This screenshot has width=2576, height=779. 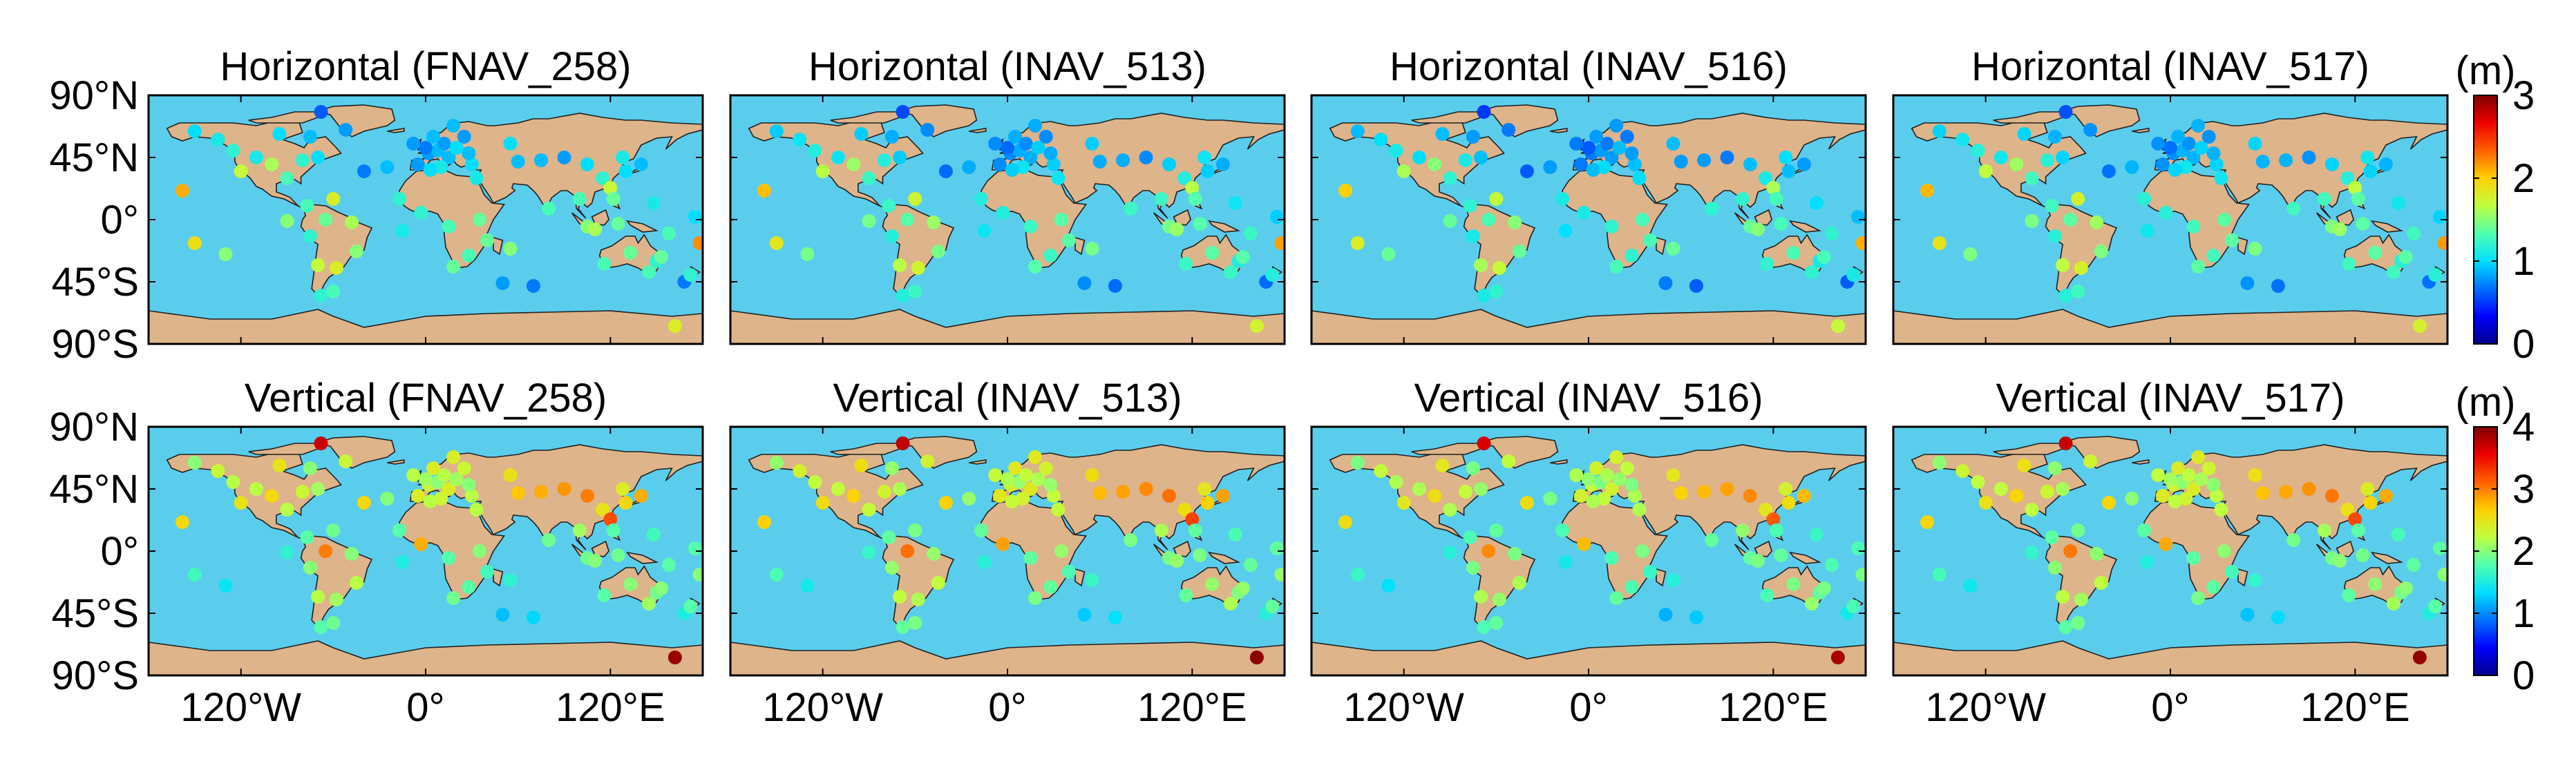 What do you see at coordinates (610, 707) in the screenshot?
I see `longitude-label: 120°E` at bounding box center [610, 707].